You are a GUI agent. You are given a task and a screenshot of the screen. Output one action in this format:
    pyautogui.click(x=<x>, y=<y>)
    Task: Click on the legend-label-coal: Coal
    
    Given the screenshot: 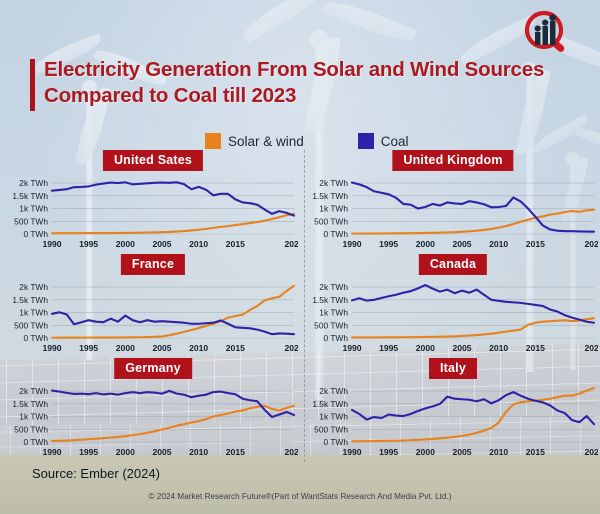 What is the action you would take?
    pyautogui.click(x=394, y=141)
    